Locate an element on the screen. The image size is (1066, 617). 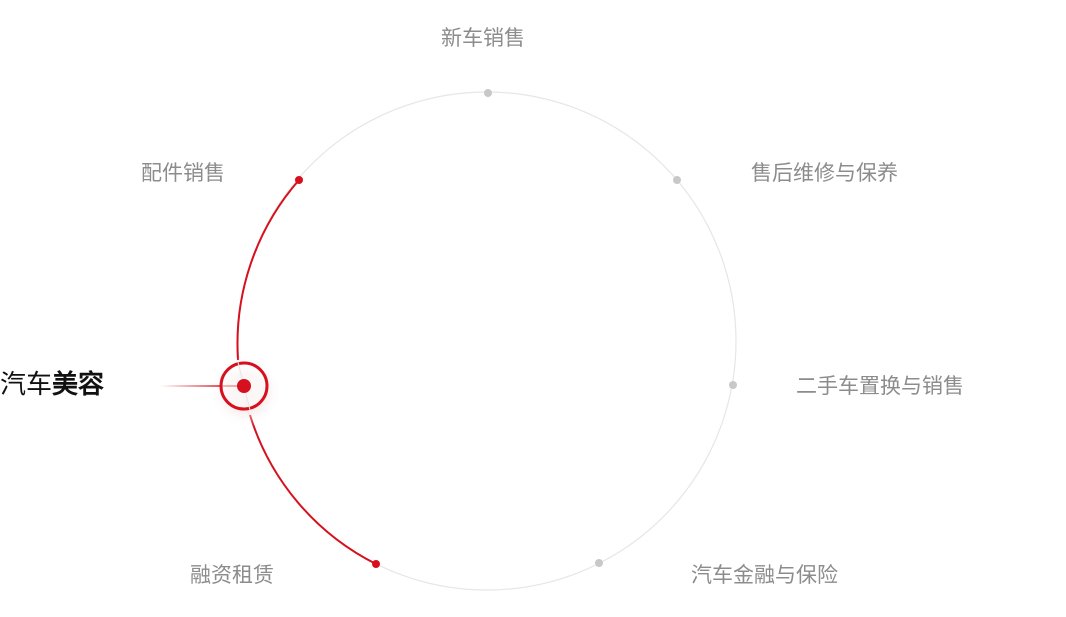
active-arc-top is located at coordinates (268, 270).